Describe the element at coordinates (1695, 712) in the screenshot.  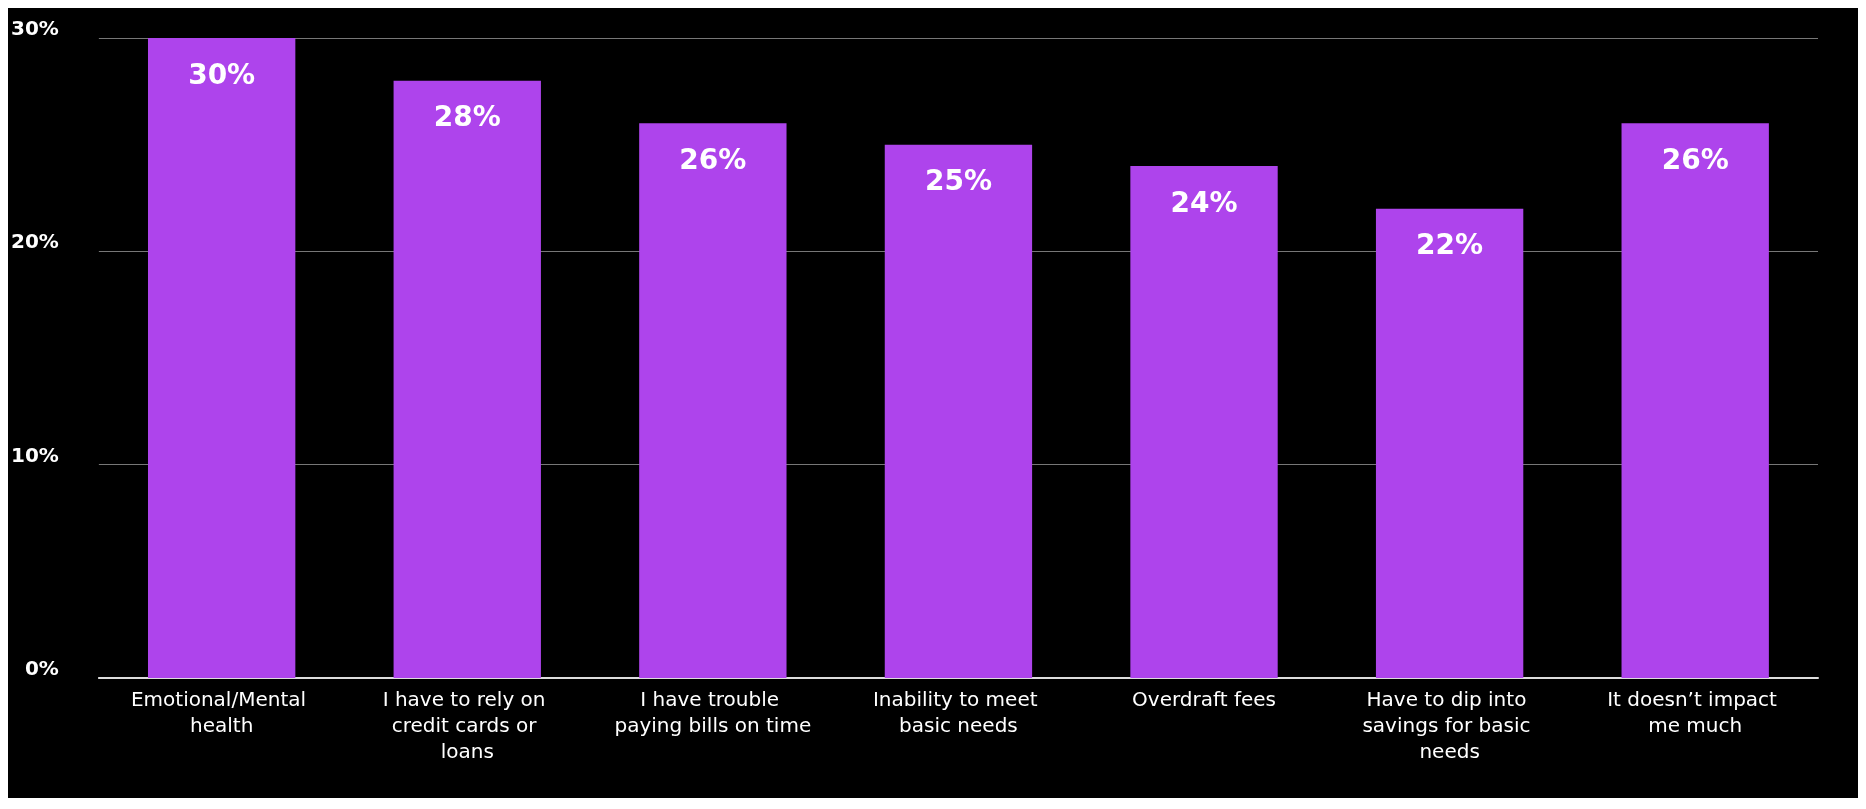
I see `x-tick-label: It doesn’t impact me much` at that location.